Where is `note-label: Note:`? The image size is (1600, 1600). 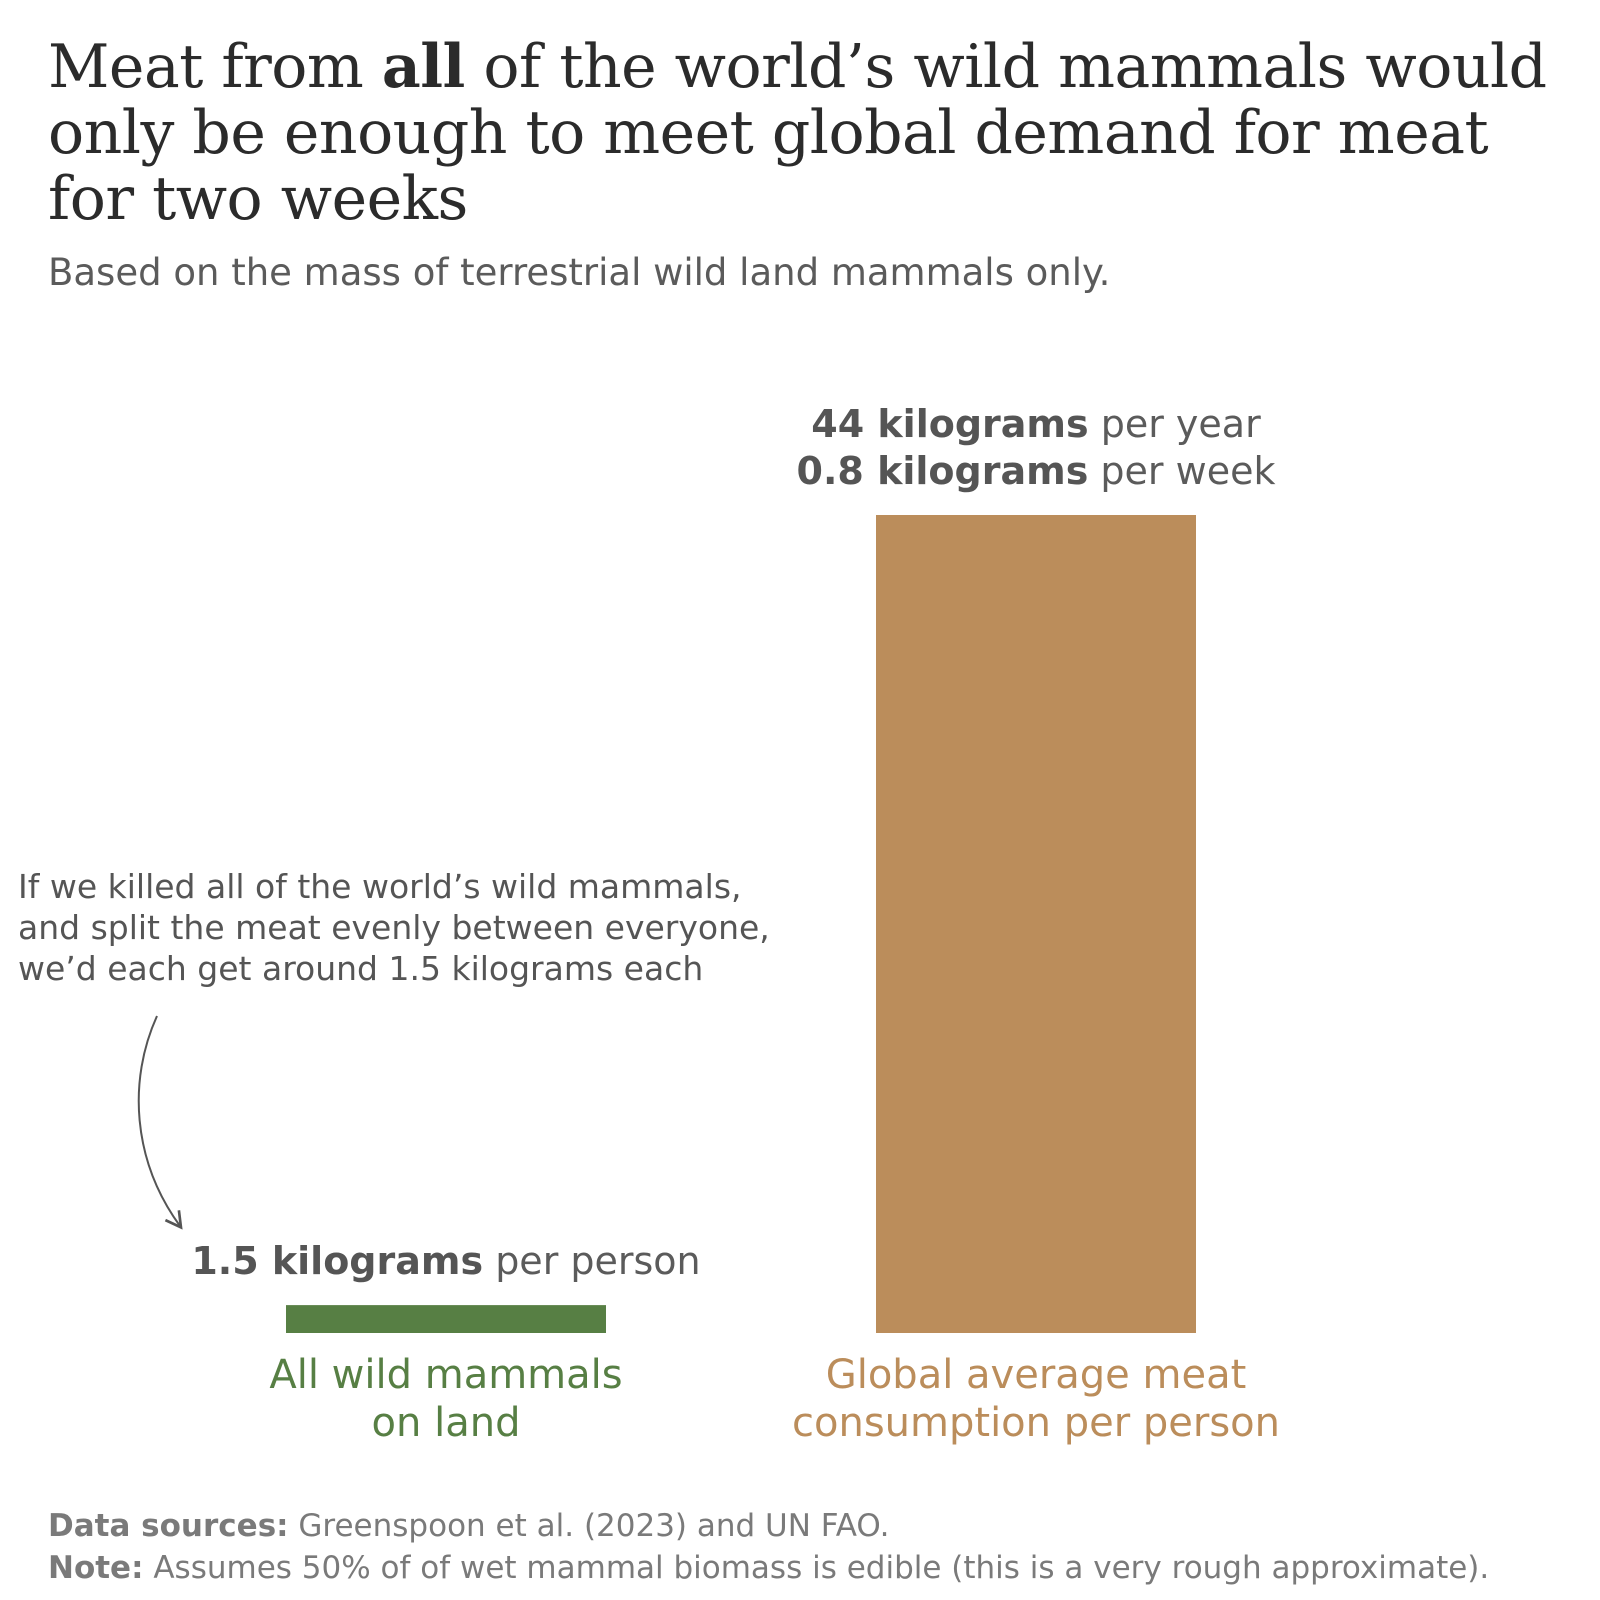 note-label: Note: is located at coordinates (96, 1568).